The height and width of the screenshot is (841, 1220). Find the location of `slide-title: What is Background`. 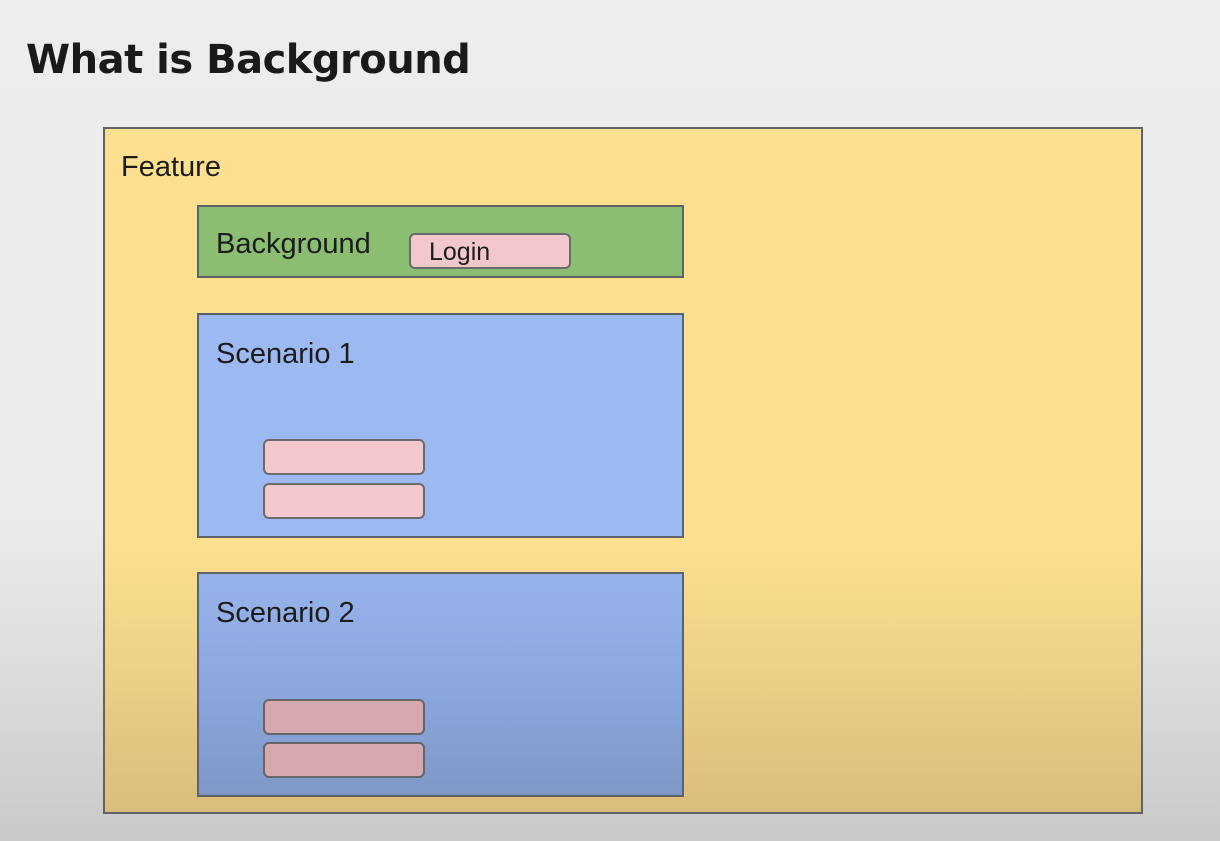

slide-title: What is Background is located at coordinates (248, 60).